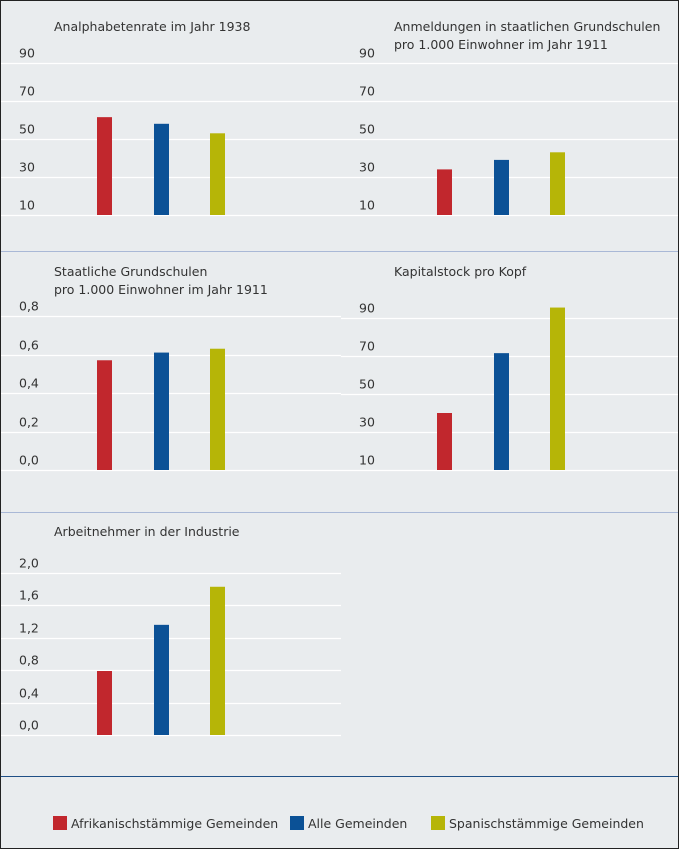 The width and height of the screenshot is (679, 849). Describe the element at coordinates (174, 823) in the screenshot. I see `legend-label: Afrikanischstämmige Gemeinden` at that location.